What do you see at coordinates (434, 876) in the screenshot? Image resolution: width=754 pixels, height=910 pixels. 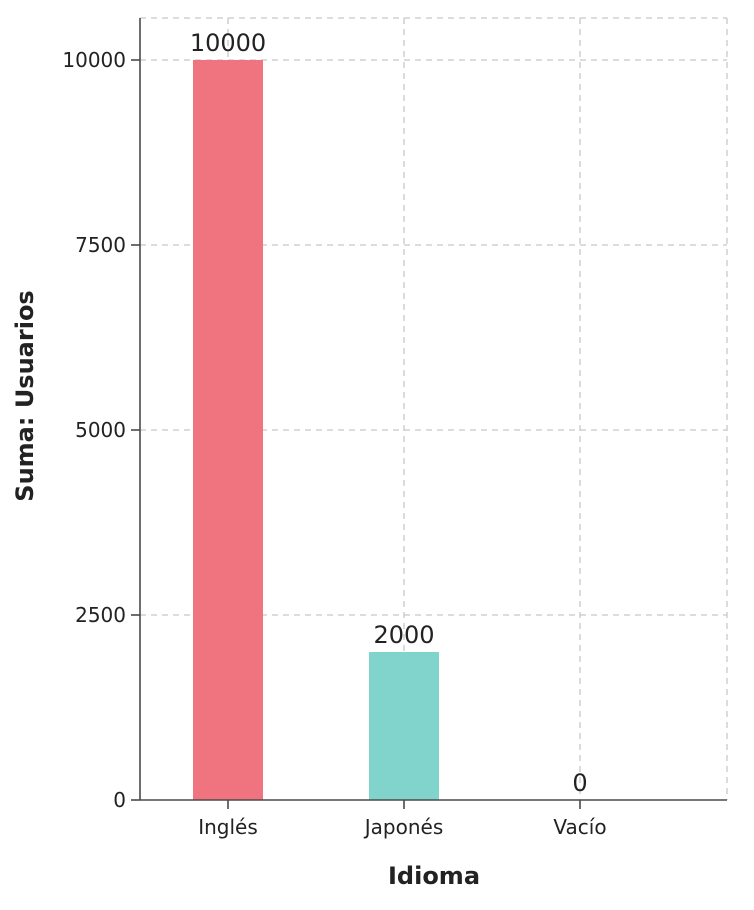 I see `x-axis-title: Idioma` at bounding box center [434, 876].